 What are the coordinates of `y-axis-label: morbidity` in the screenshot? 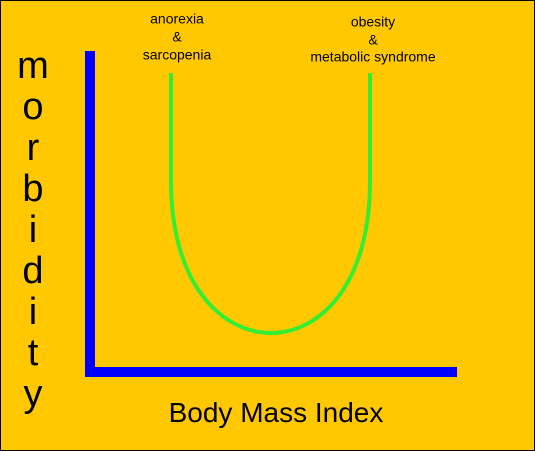 It's located at (33, 229).